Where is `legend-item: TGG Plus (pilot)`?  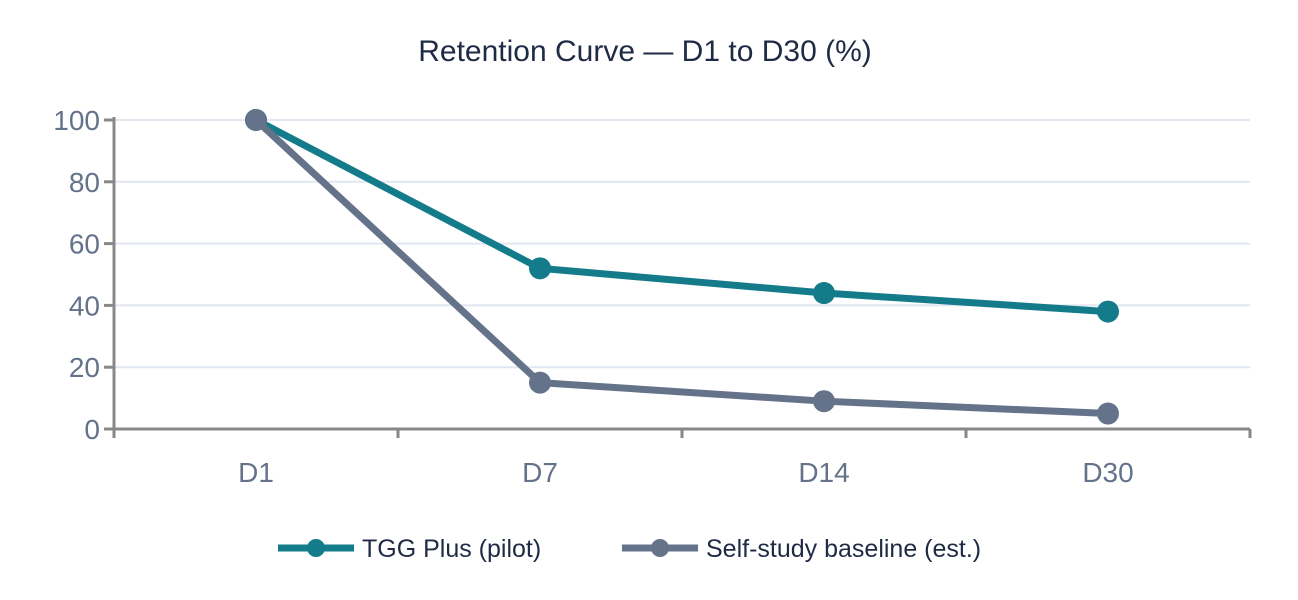 legend-item: TGG Plus (pilot) is located at coordinates (409, 549).